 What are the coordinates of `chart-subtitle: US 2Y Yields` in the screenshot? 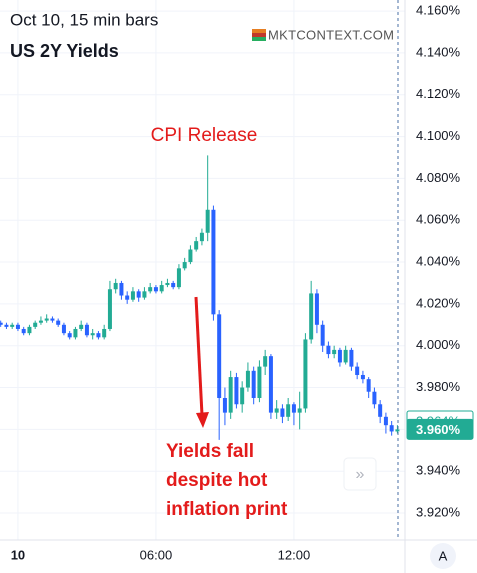 It's located at (64, 51).